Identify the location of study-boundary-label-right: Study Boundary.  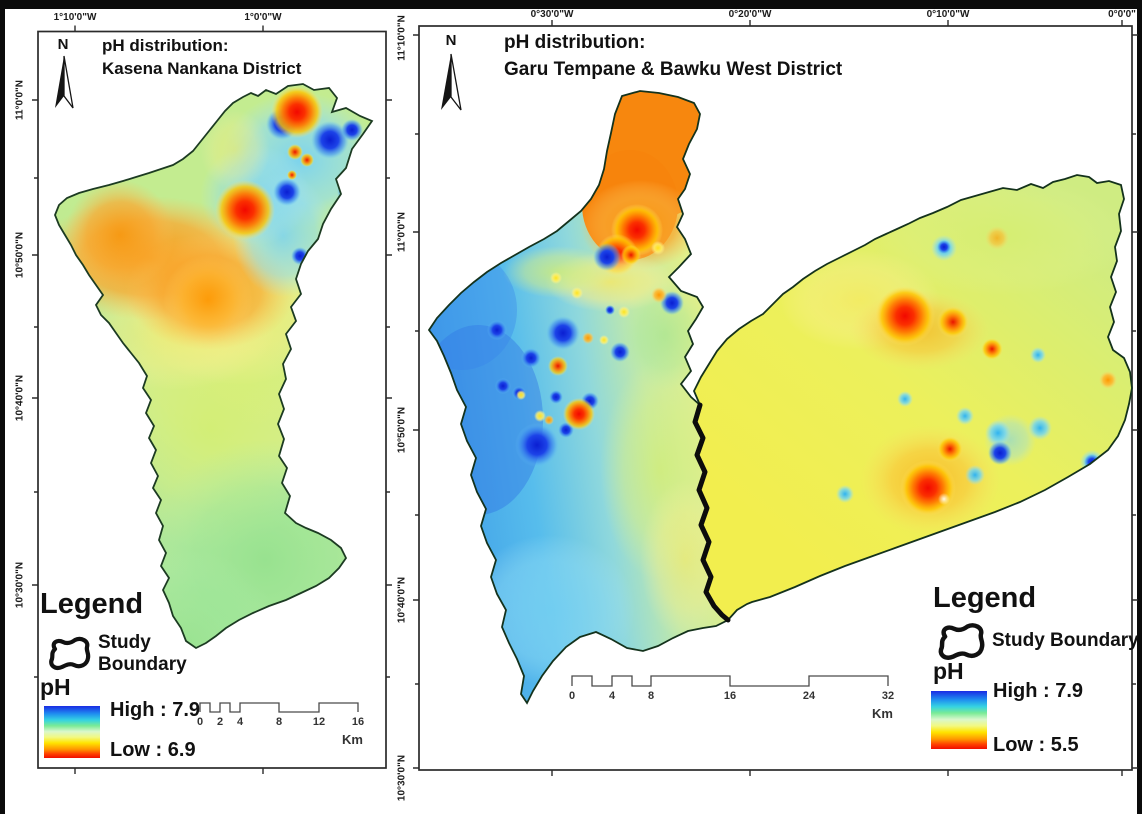
(1065, 640).